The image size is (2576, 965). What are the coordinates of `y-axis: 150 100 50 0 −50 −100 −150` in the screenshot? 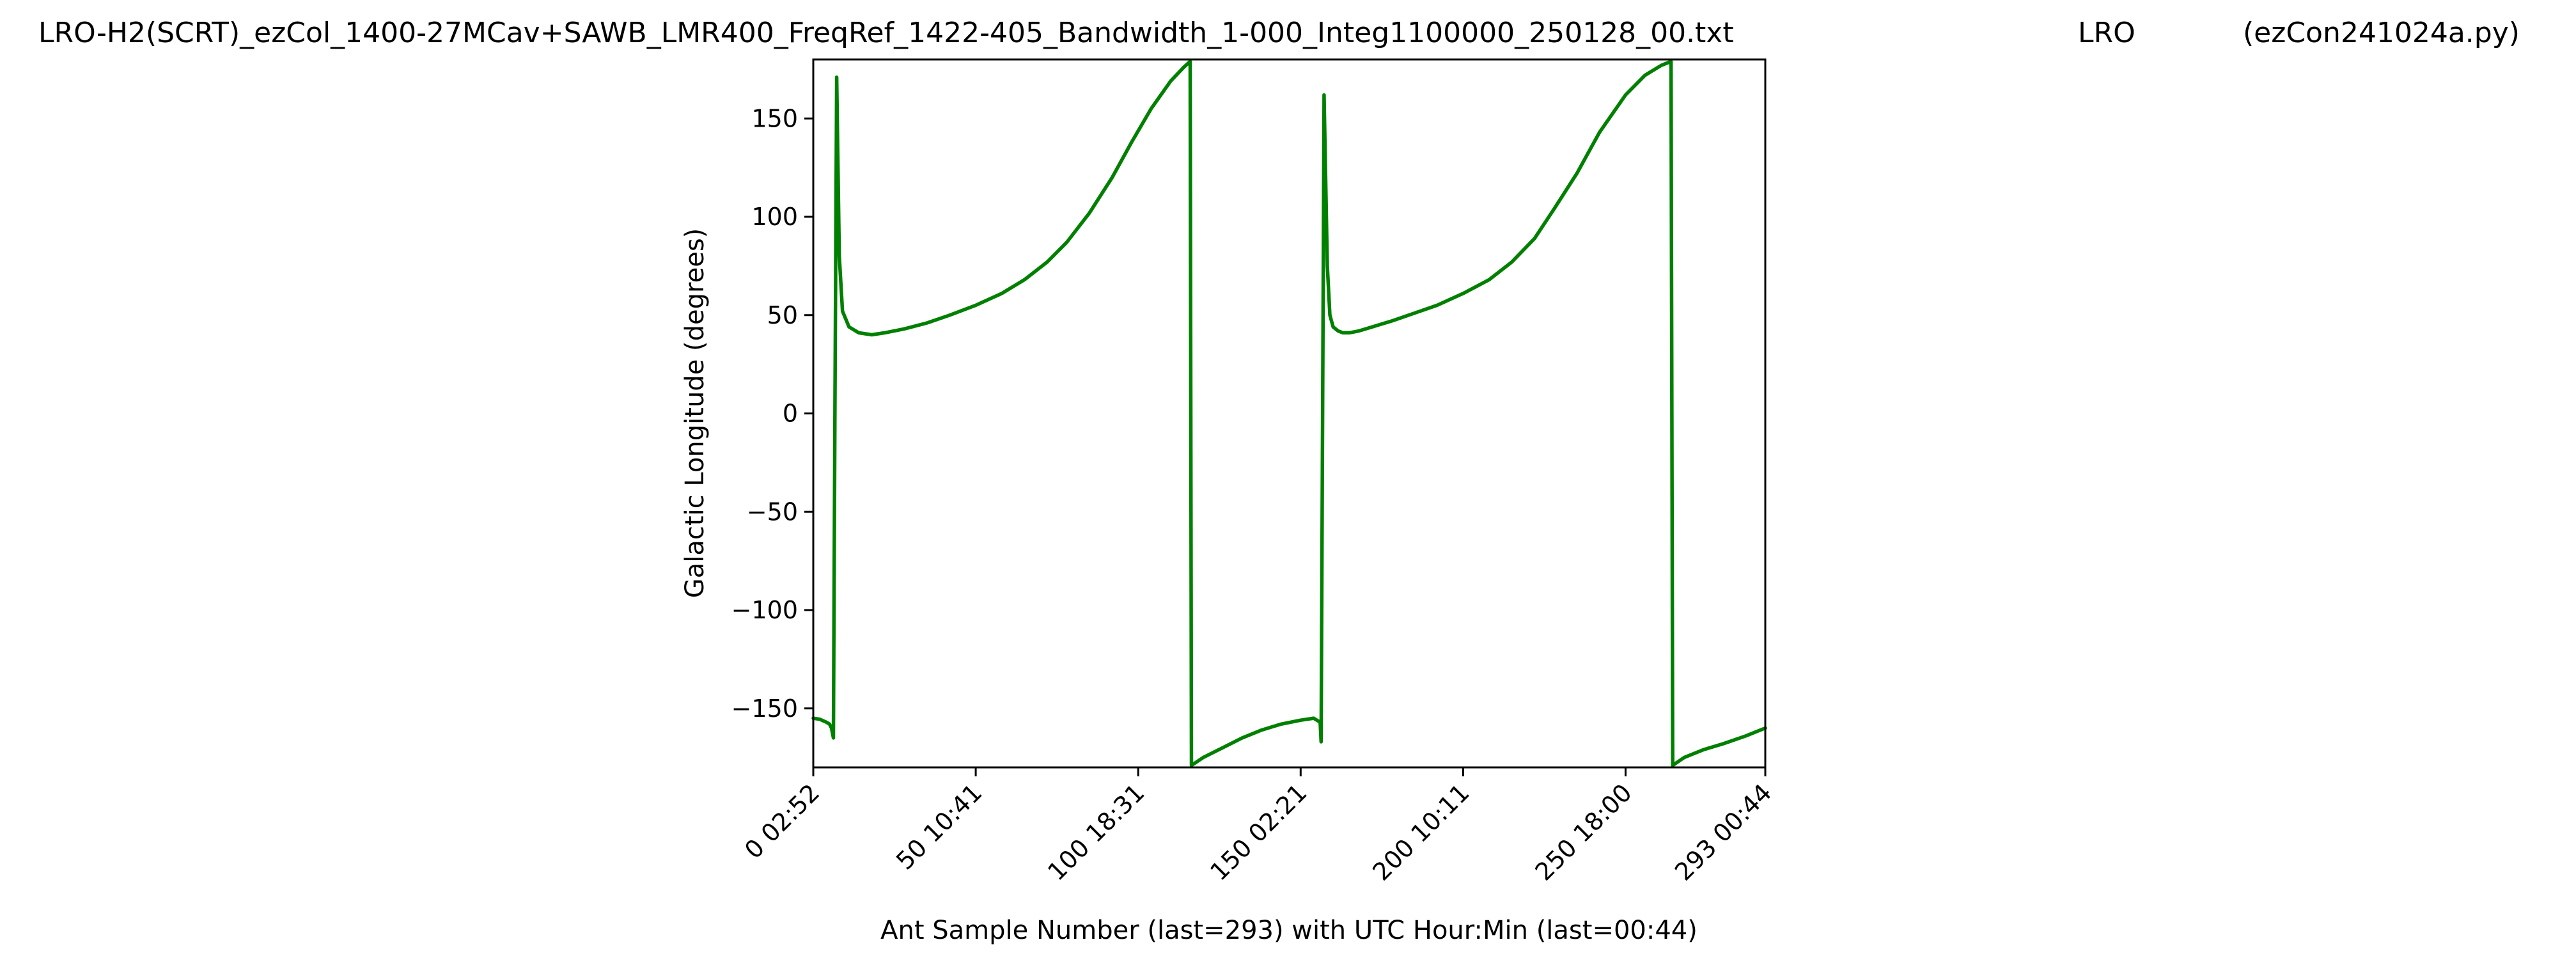 It's located at (772, 413).